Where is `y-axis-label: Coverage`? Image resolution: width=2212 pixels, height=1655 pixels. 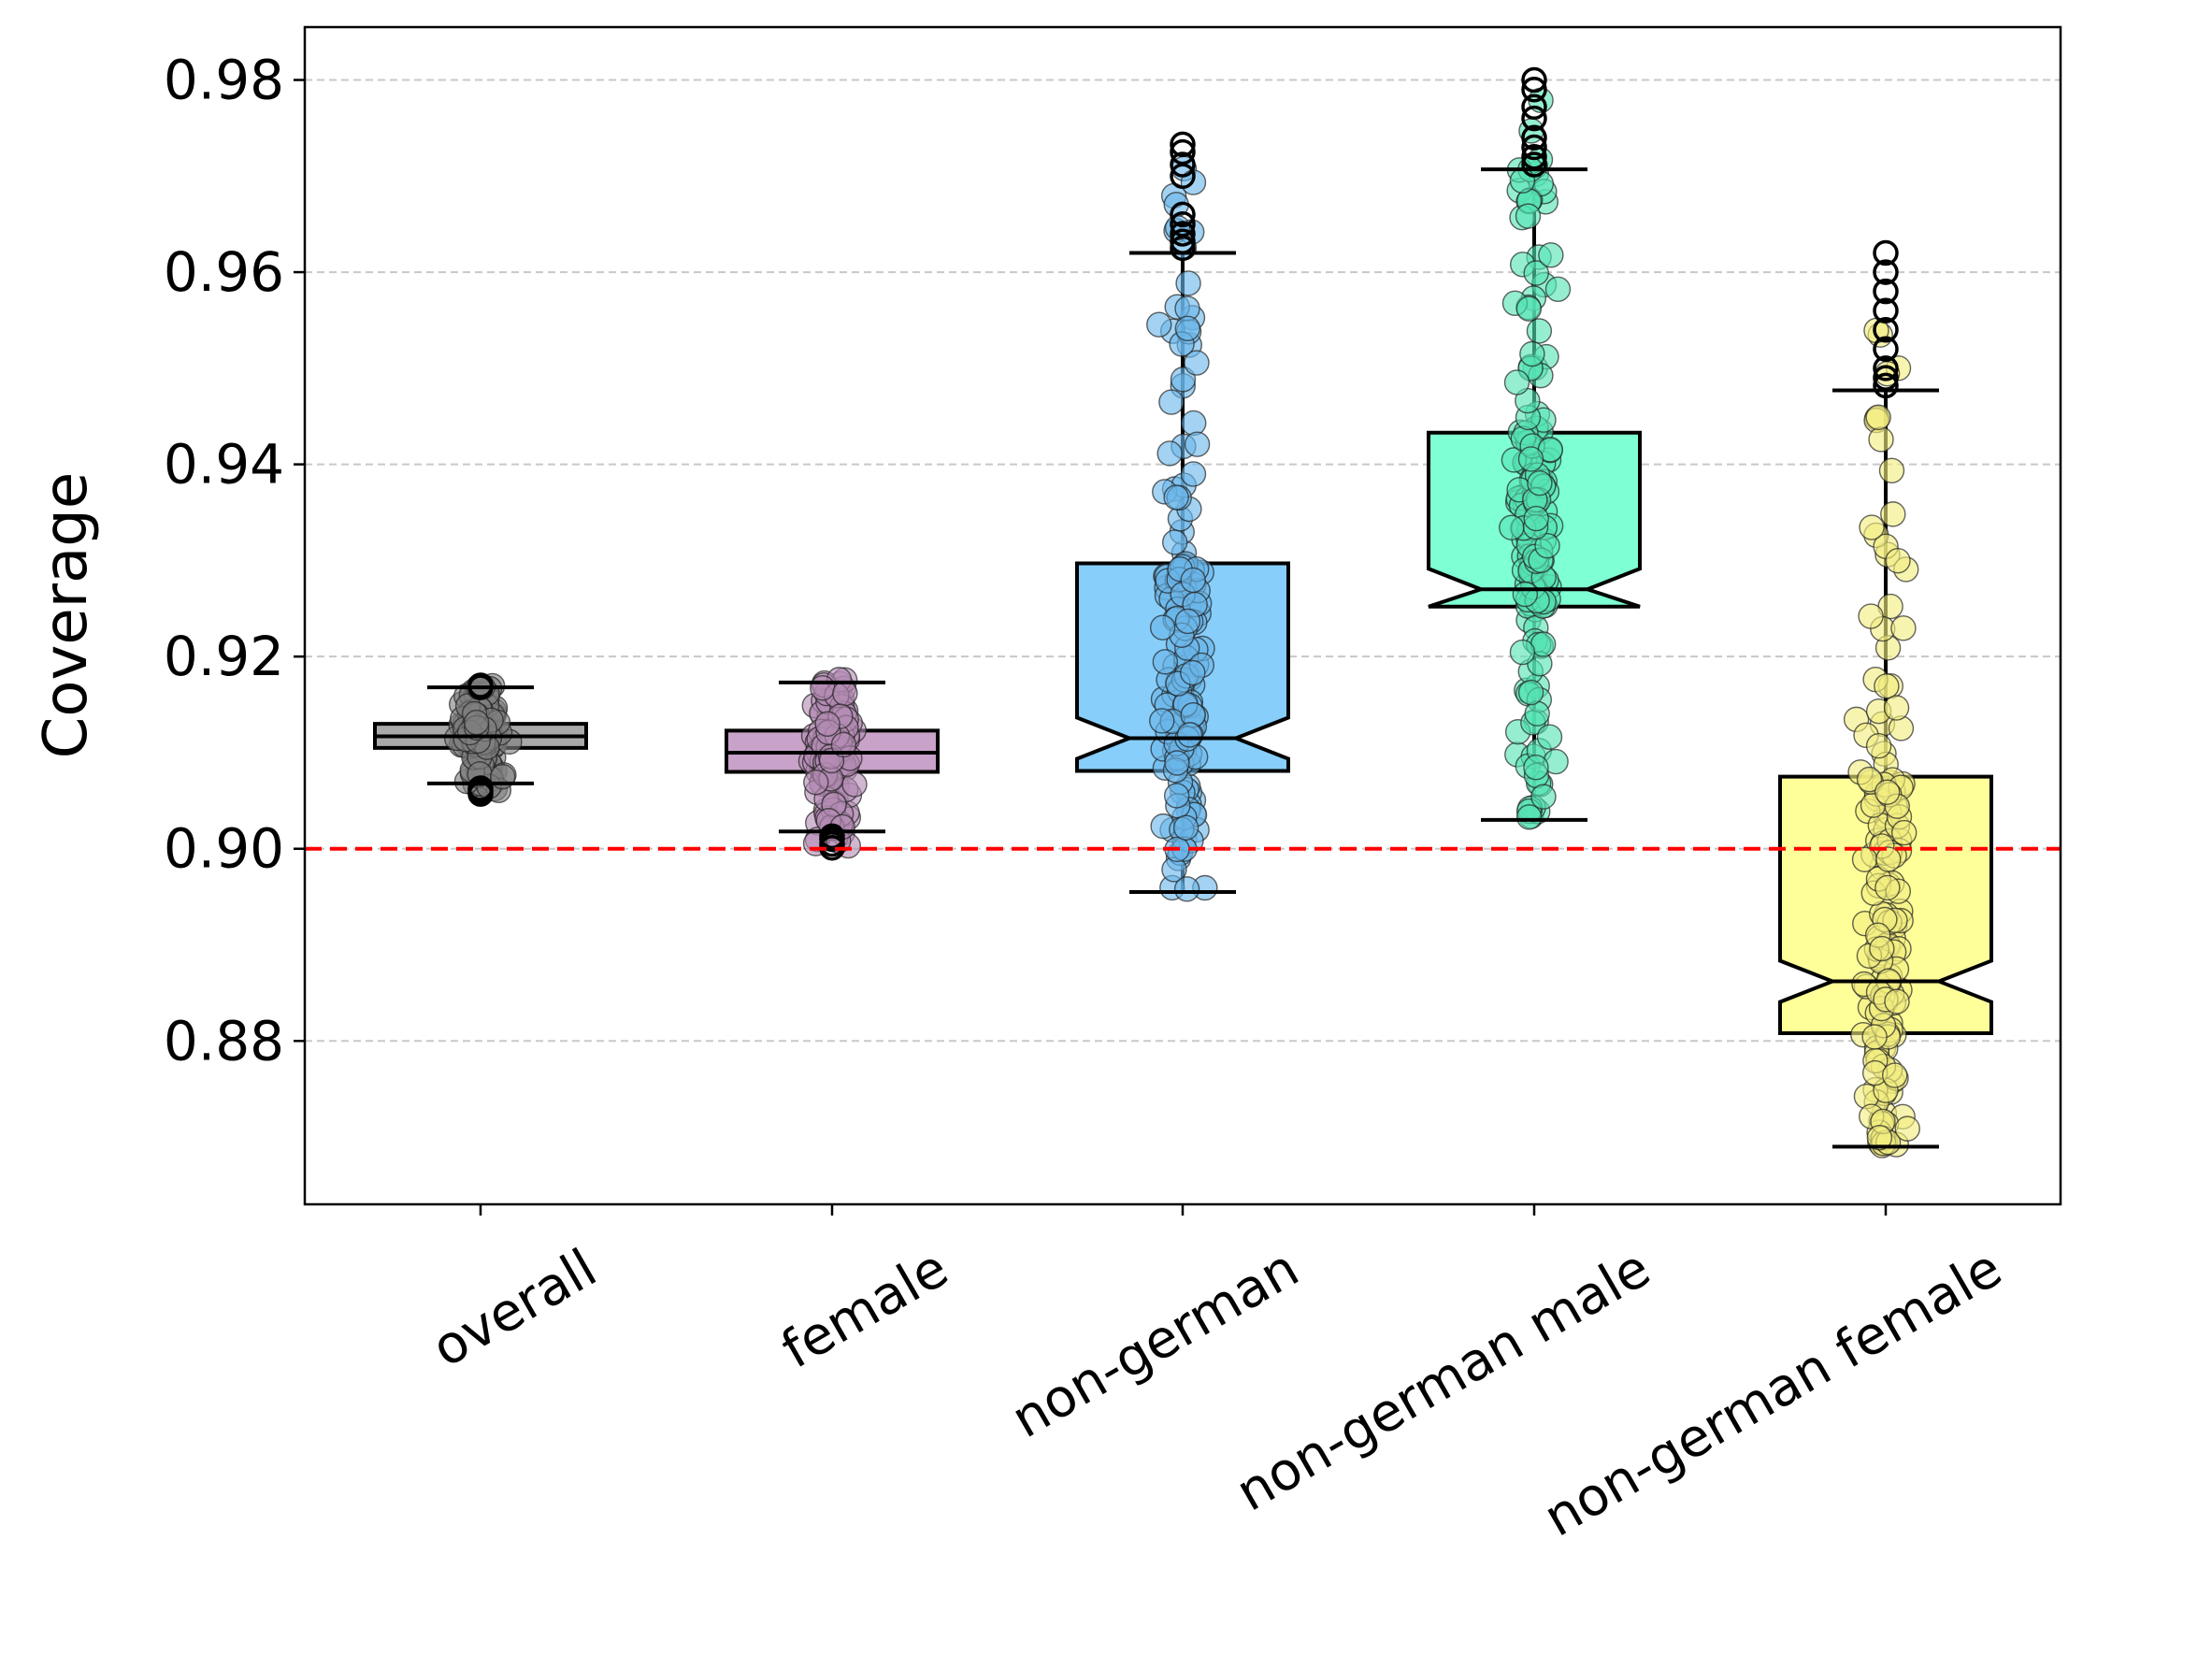
y-axis-label: Coverage is located at coordinates (66, 615).